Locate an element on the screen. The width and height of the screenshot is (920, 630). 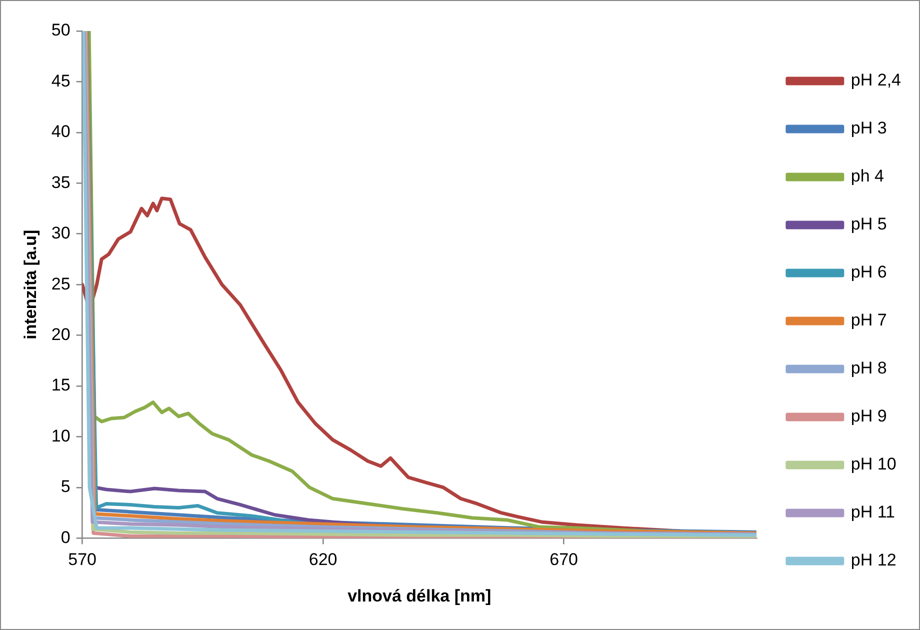
legend-label: pH 11 is located at coordinates (873, 512).